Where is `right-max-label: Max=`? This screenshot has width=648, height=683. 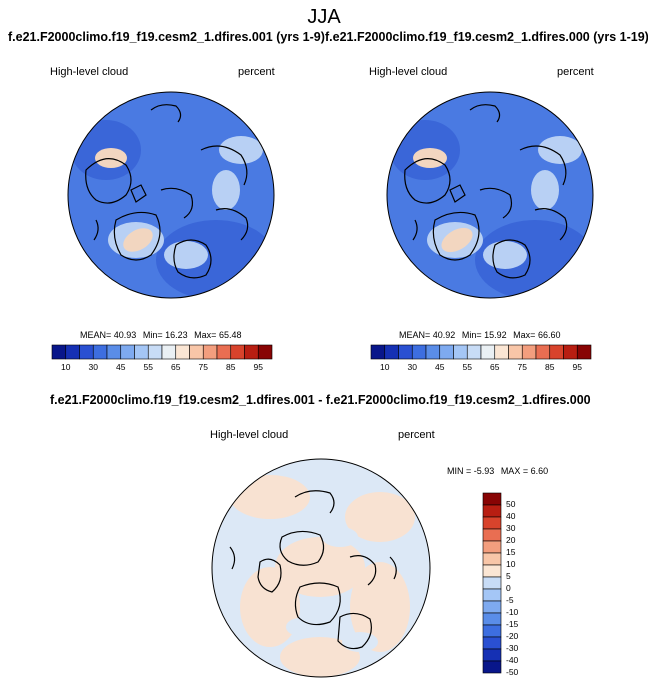
right-max-label: Max= is located at coordinates (524, 335).